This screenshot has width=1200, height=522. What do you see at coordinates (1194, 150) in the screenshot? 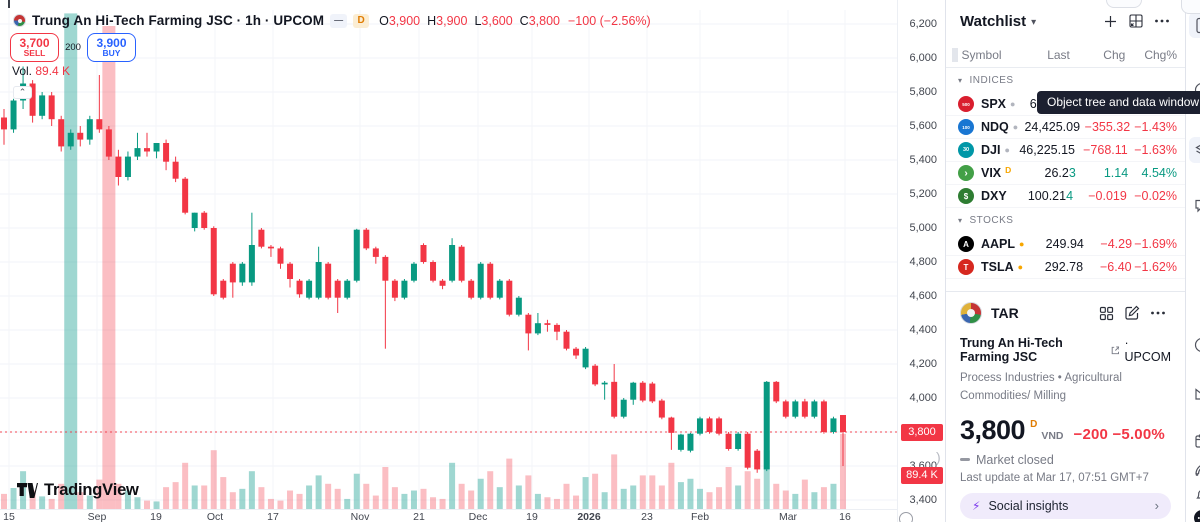
I see `object-tree-icon` at bounding box center [1194, 150].